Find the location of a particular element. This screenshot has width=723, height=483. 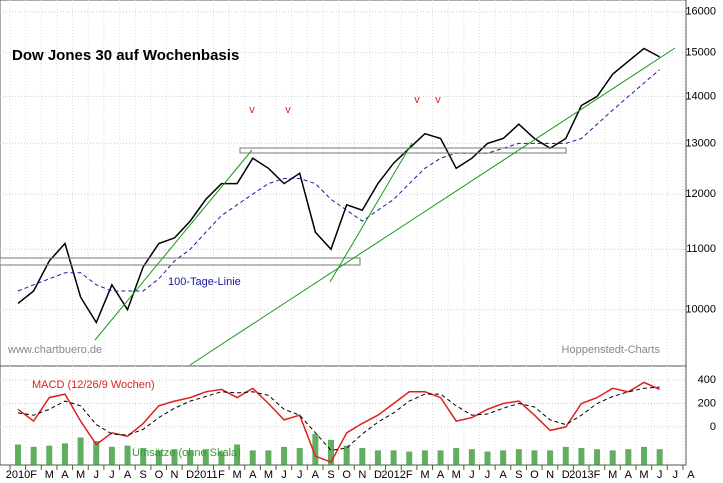

y-tick-label: 15000 is located at coordinates (700, 53).